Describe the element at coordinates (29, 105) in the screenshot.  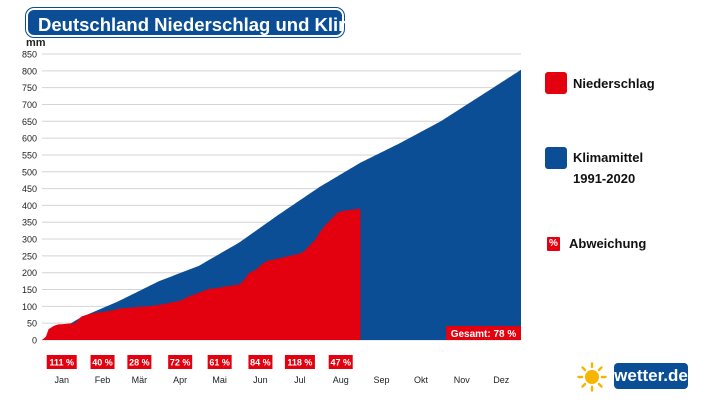
I see `y-tick-label: 700` at that location.